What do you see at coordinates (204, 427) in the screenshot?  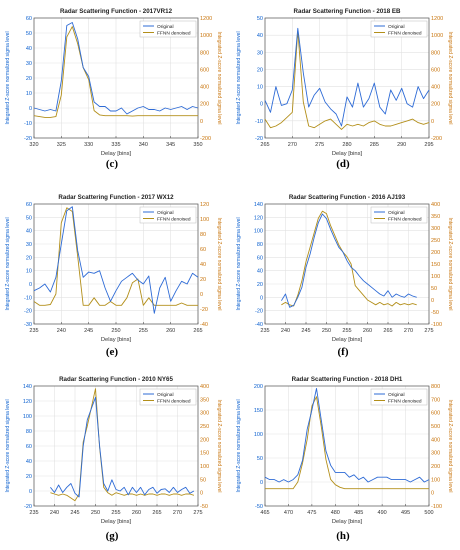 I see `y-right-tick-label: 250` at bounding box center [204, 427].